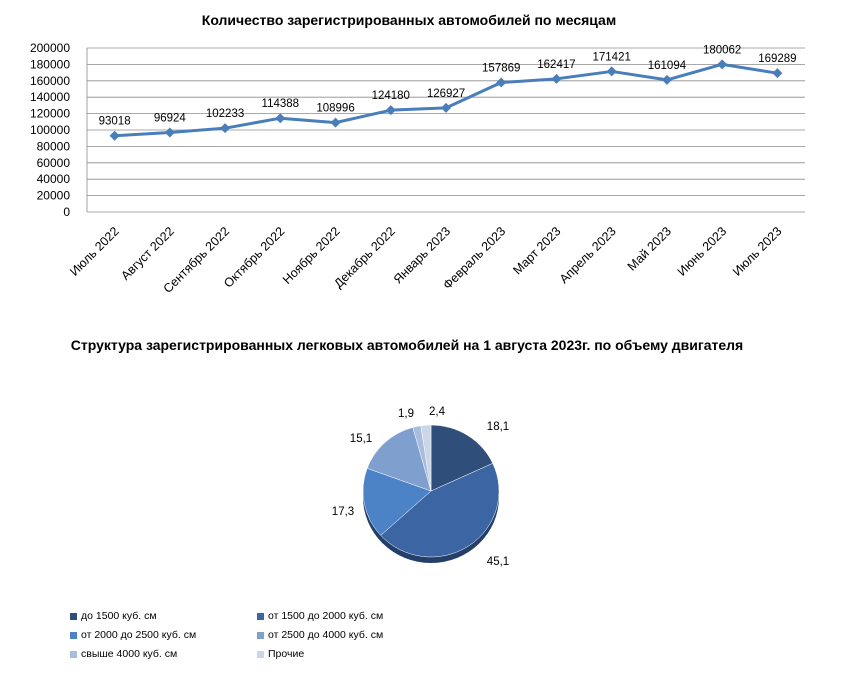  What do you see at coordinates (94, 251) in the screenshot?
I see `x-tick-label: Июль 2022` at bounding box center [94, 251].